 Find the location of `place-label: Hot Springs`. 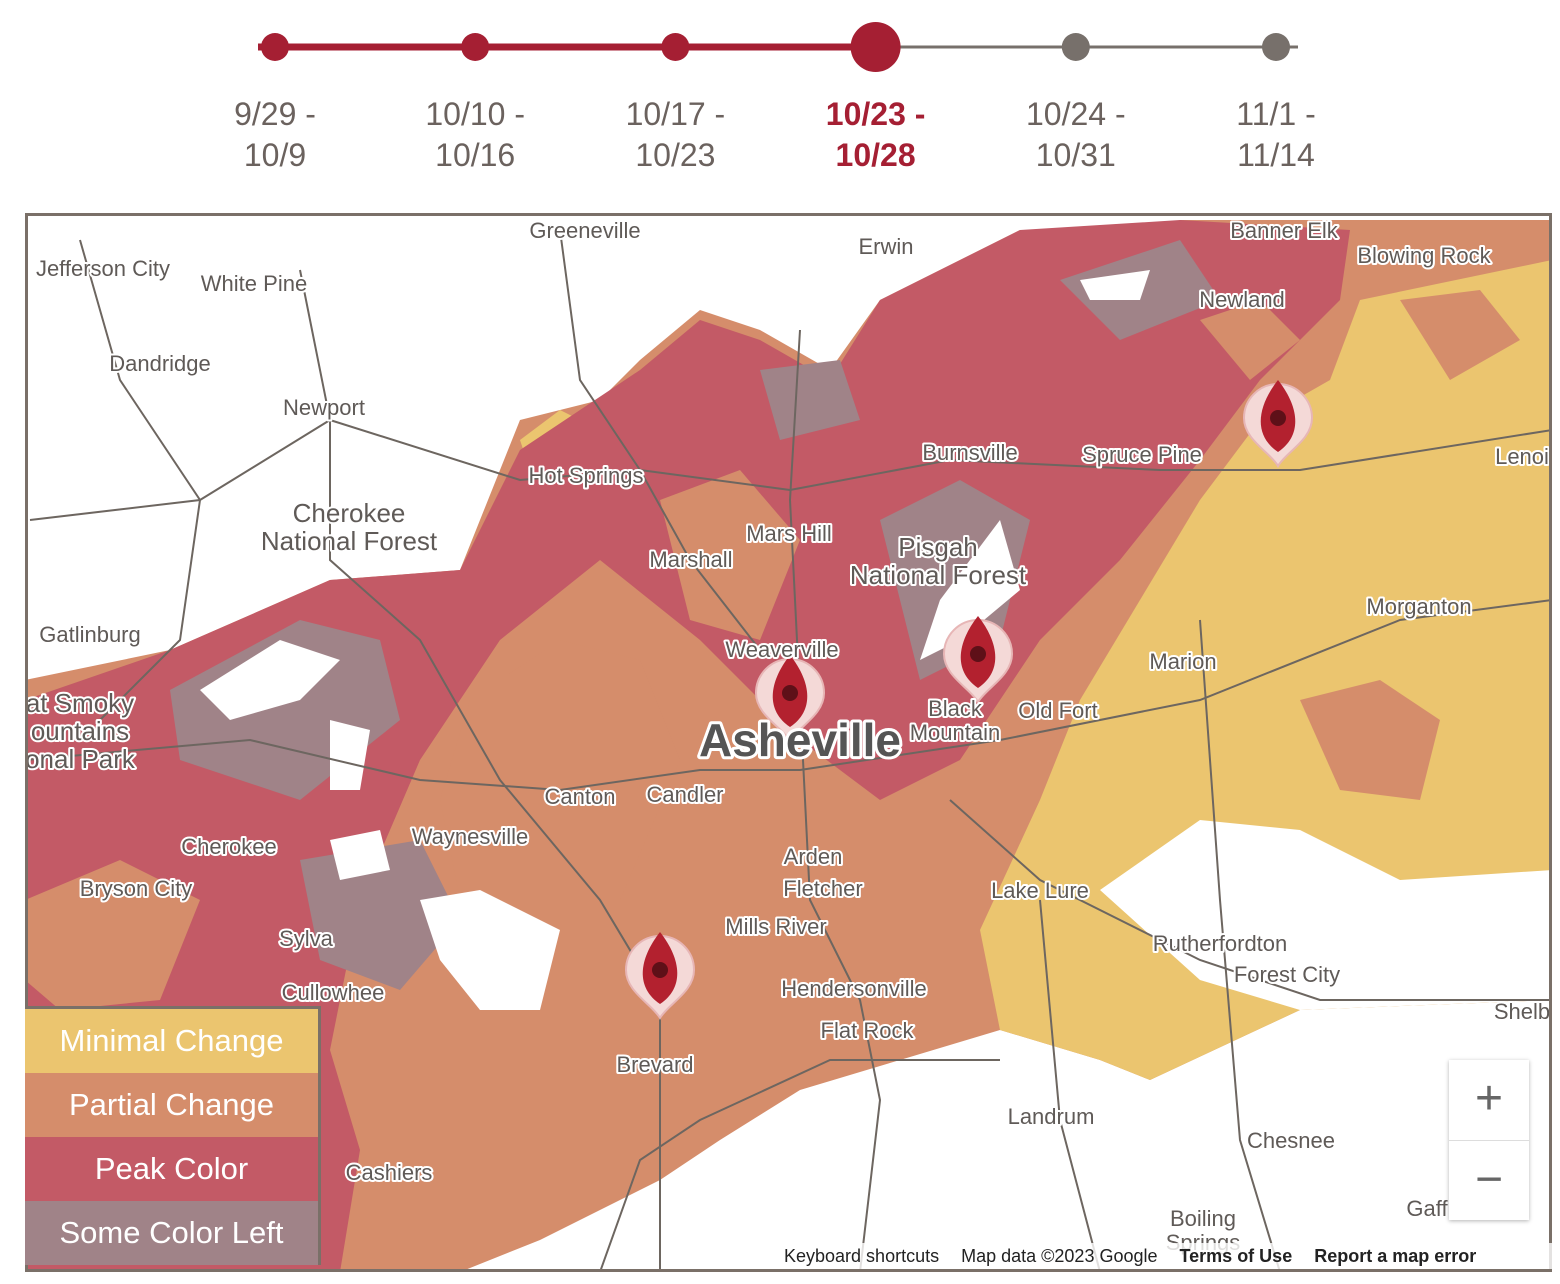

place-label: Hot Springs is located at coordinates (586, 475).